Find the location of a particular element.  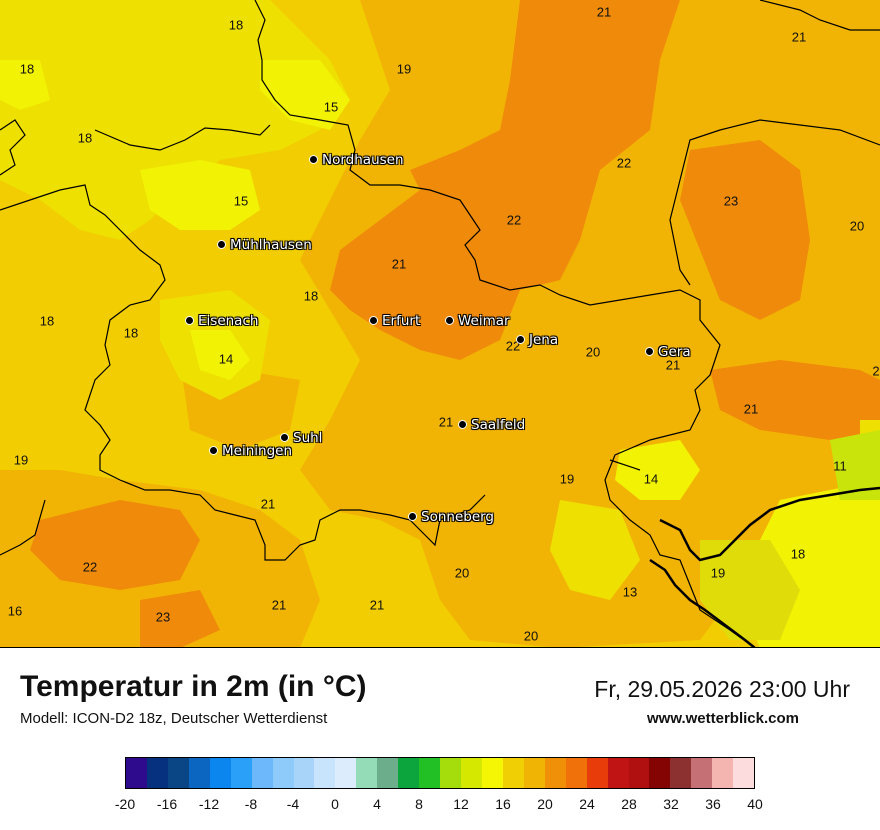

legend-tick-label: -8 is located at coordinates (251, 804).